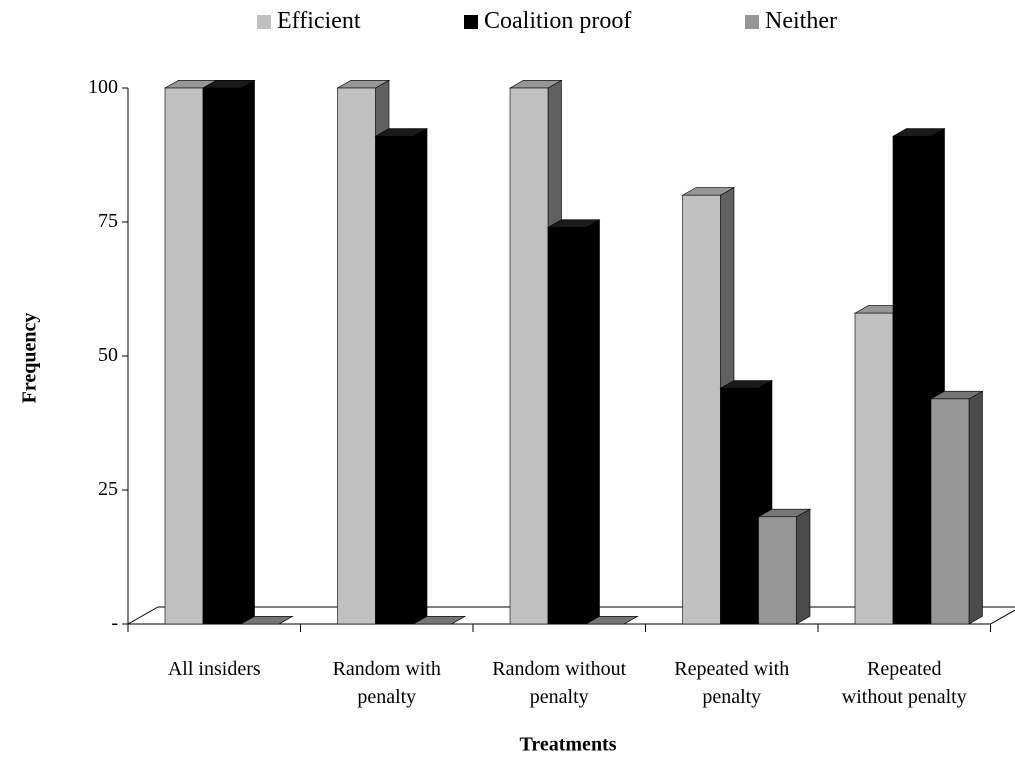  I want to click on x-category-label: Repeated with penalty, so click(731, 683).